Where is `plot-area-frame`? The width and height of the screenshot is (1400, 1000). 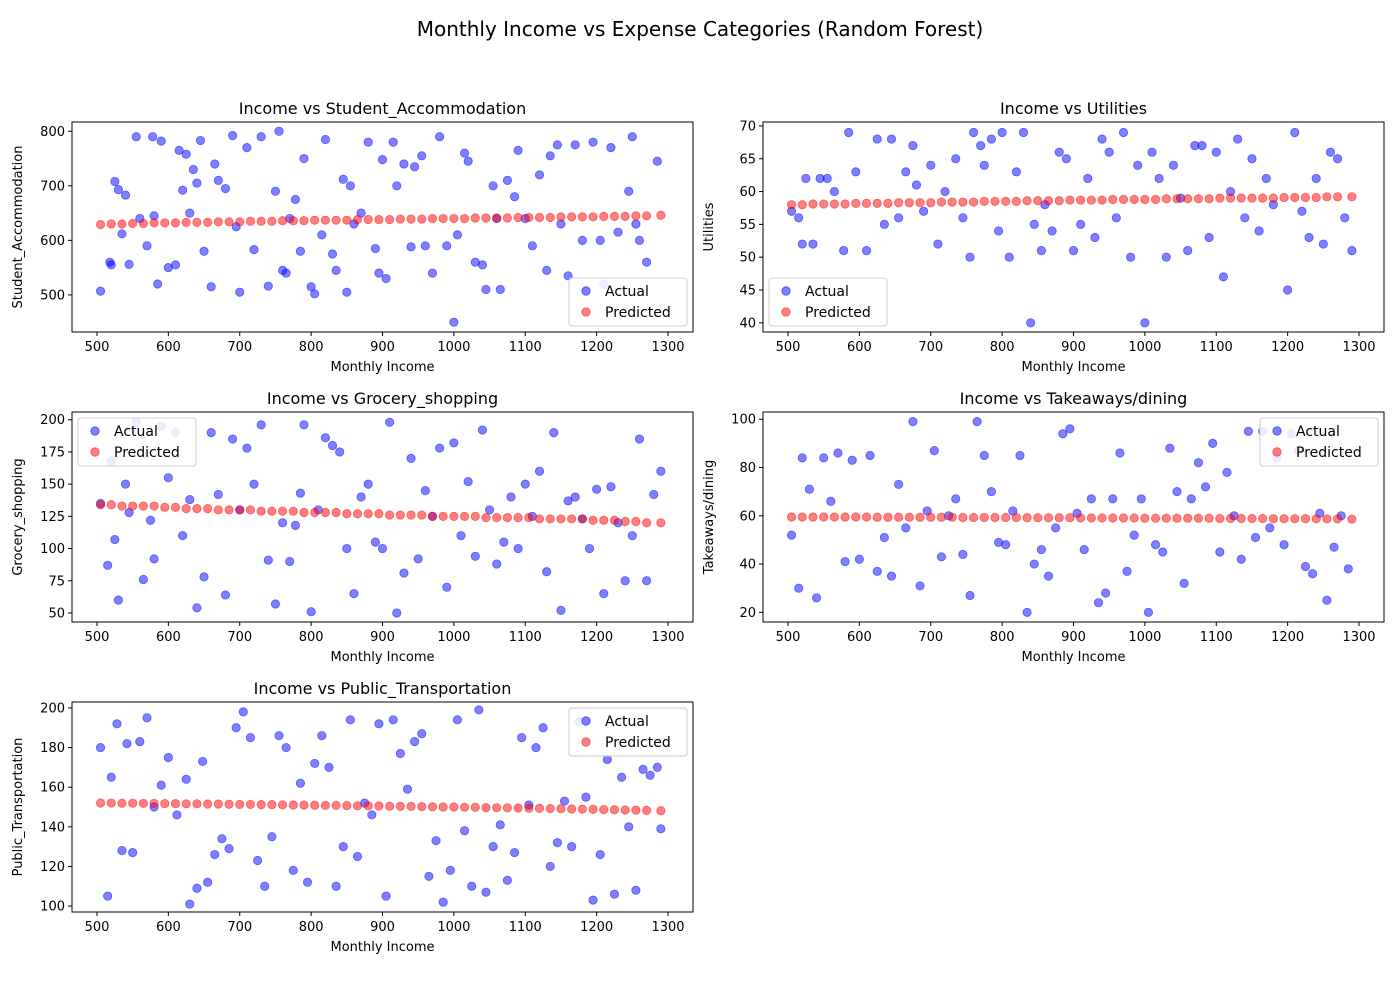
plot-area-frame is located at coordinates (382, 517).